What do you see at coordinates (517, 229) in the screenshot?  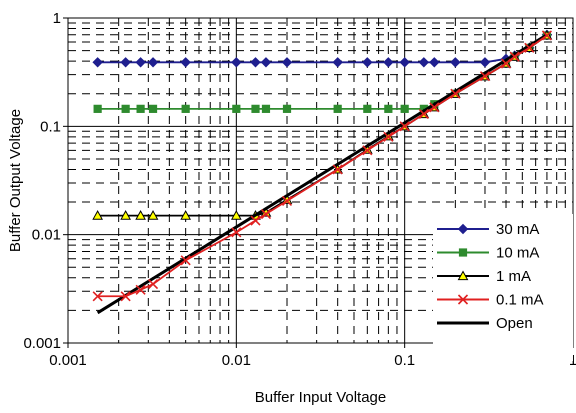 I see `legend-label: 30 mA` at bounding box center [517, 229].